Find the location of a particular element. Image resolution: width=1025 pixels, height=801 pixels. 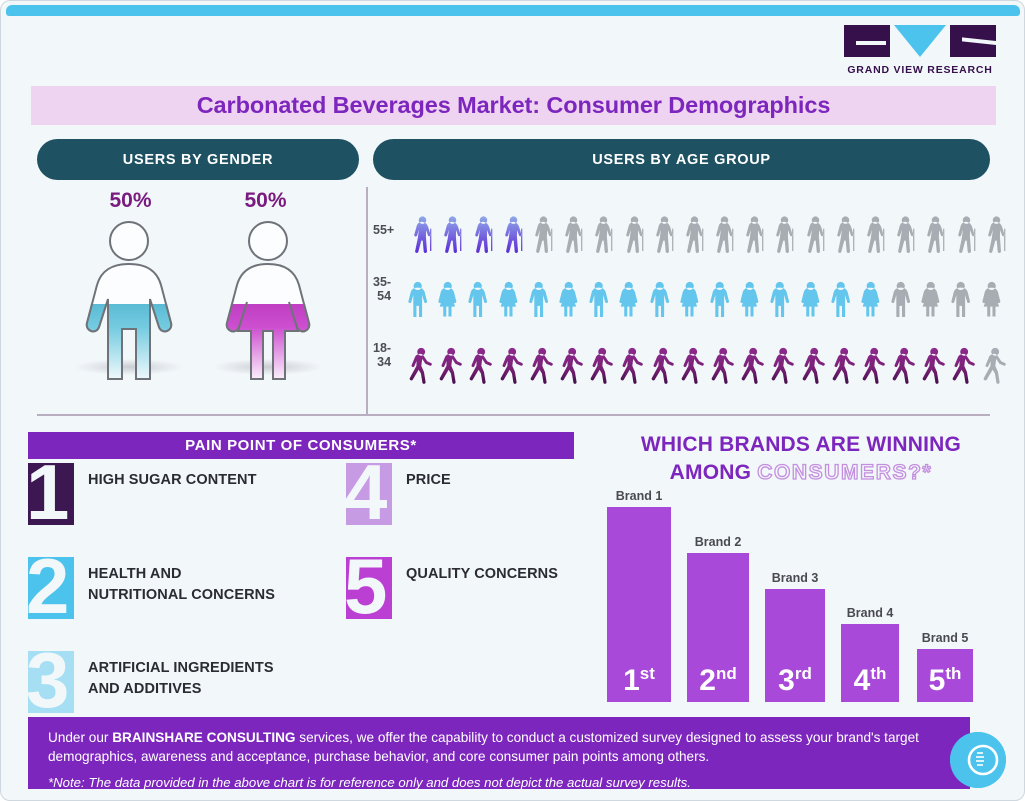

brands-title-among: AMONG is located at coordinates (713, 472).